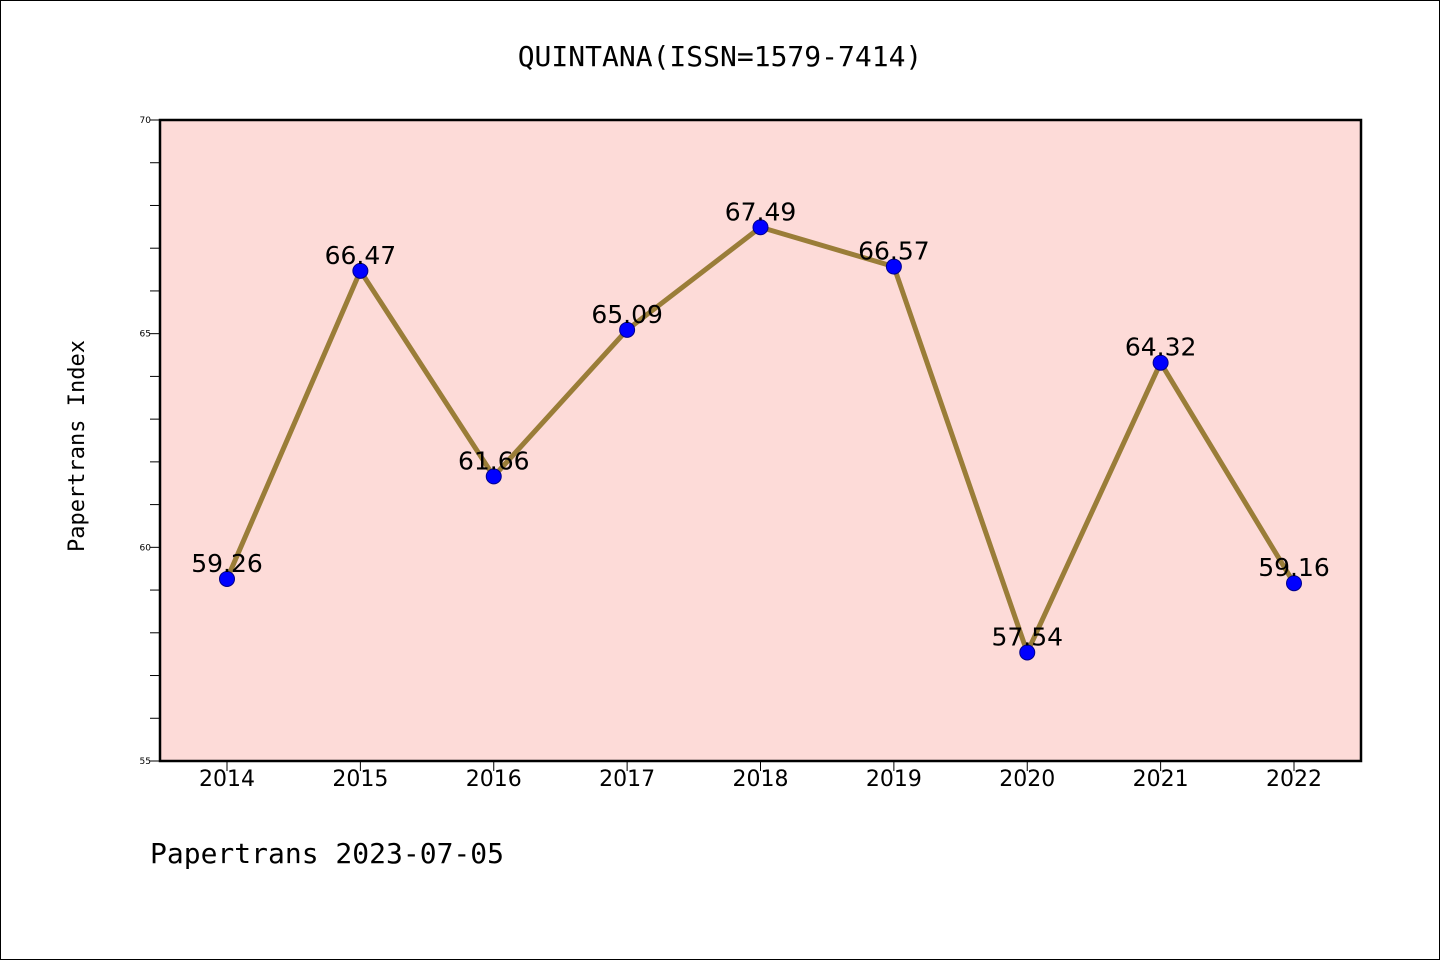 This screenshot has width=1440, height=960. Describe the element at coordinates (145, 762) in the screenshot. I see `y-tick-label: 55` at that location.